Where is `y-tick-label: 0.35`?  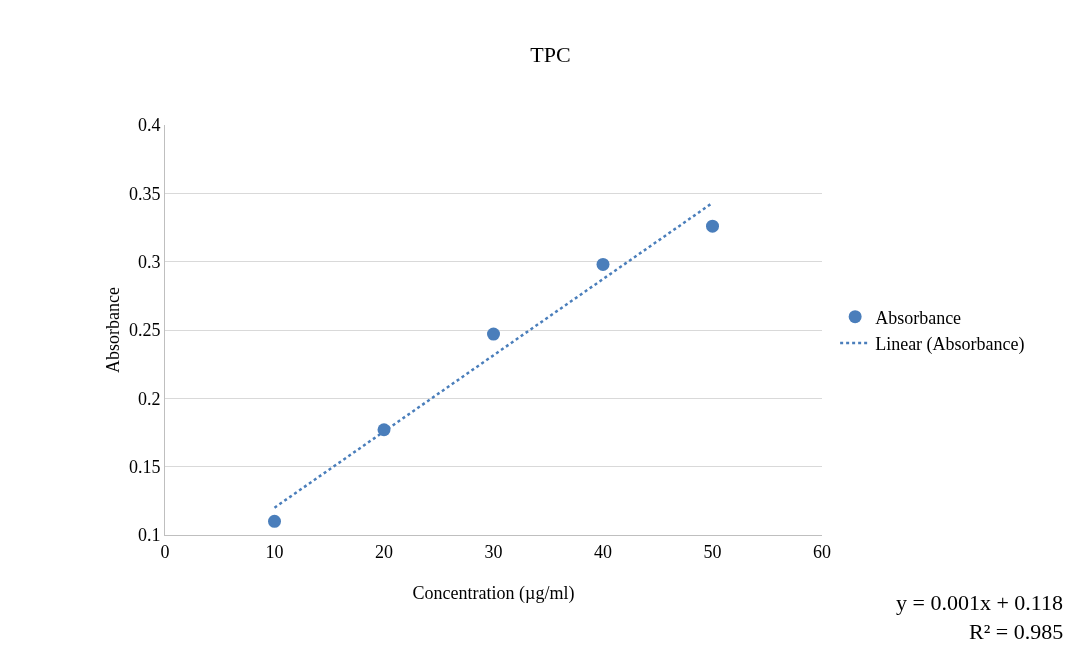 y-tick-label: 0.35 is located at coordinates (144, 193).